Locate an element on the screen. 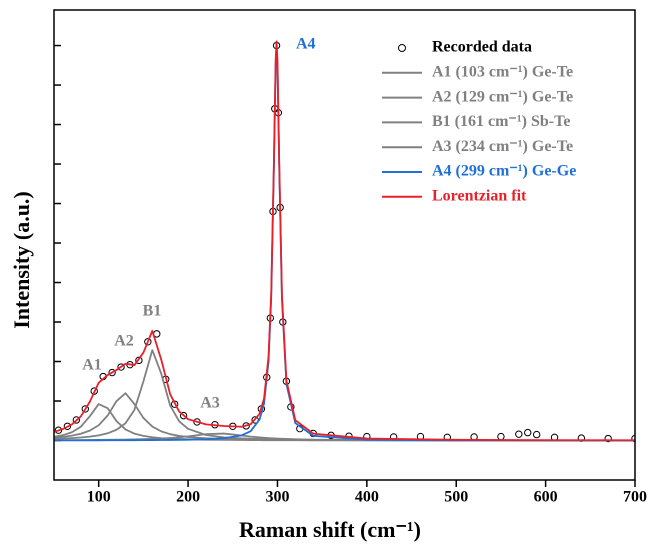  x-tick-label: 500 is located at coordinates (456, 497).